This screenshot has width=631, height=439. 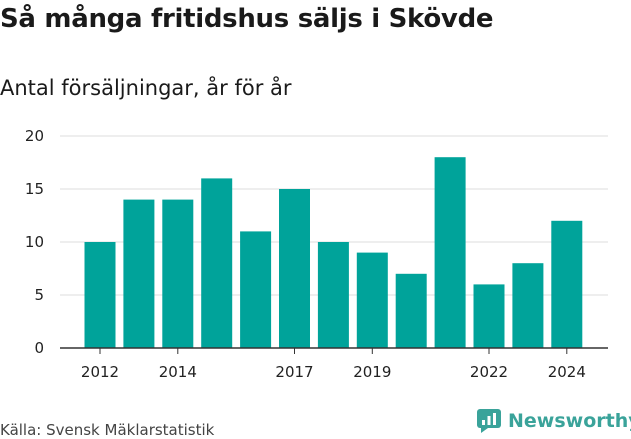 What do you see at coordinates (39, 295) in the screenshot?
I see `y-tick-label-5: 5` at bounding box center [39, 295].